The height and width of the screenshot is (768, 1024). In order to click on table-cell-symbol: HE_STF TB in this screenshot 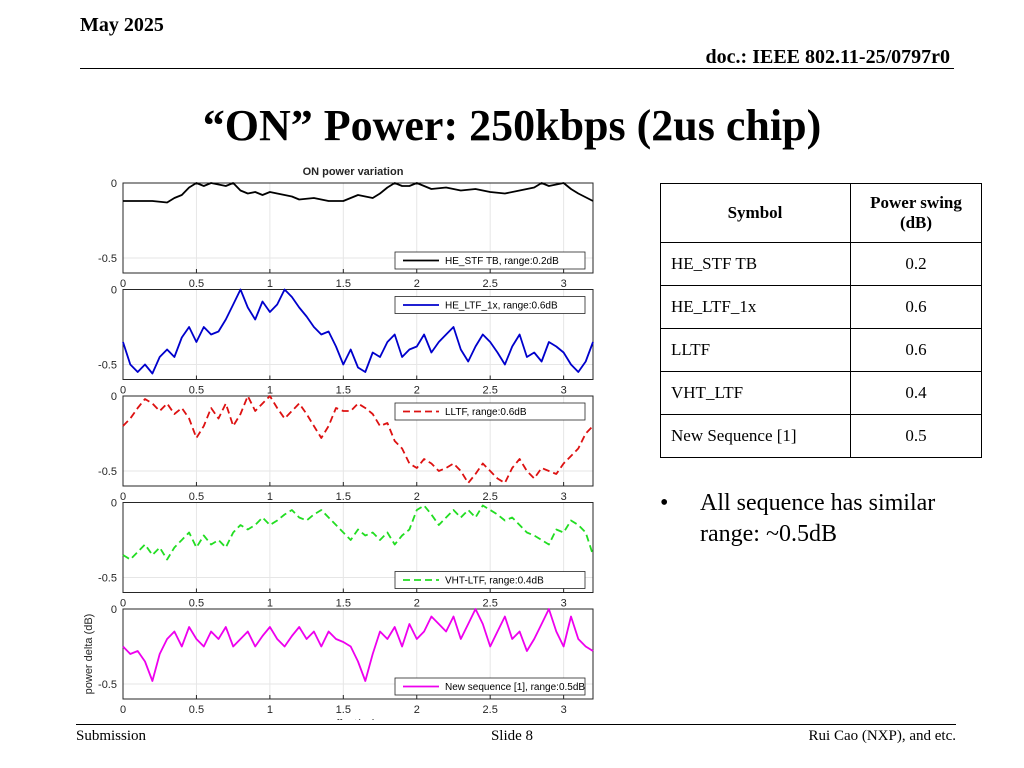, I will do `click(755, 264)`.